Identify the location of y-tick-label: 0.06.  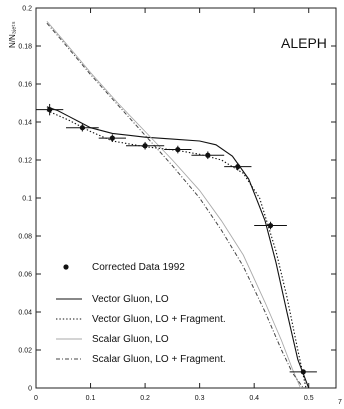
(25, 275).